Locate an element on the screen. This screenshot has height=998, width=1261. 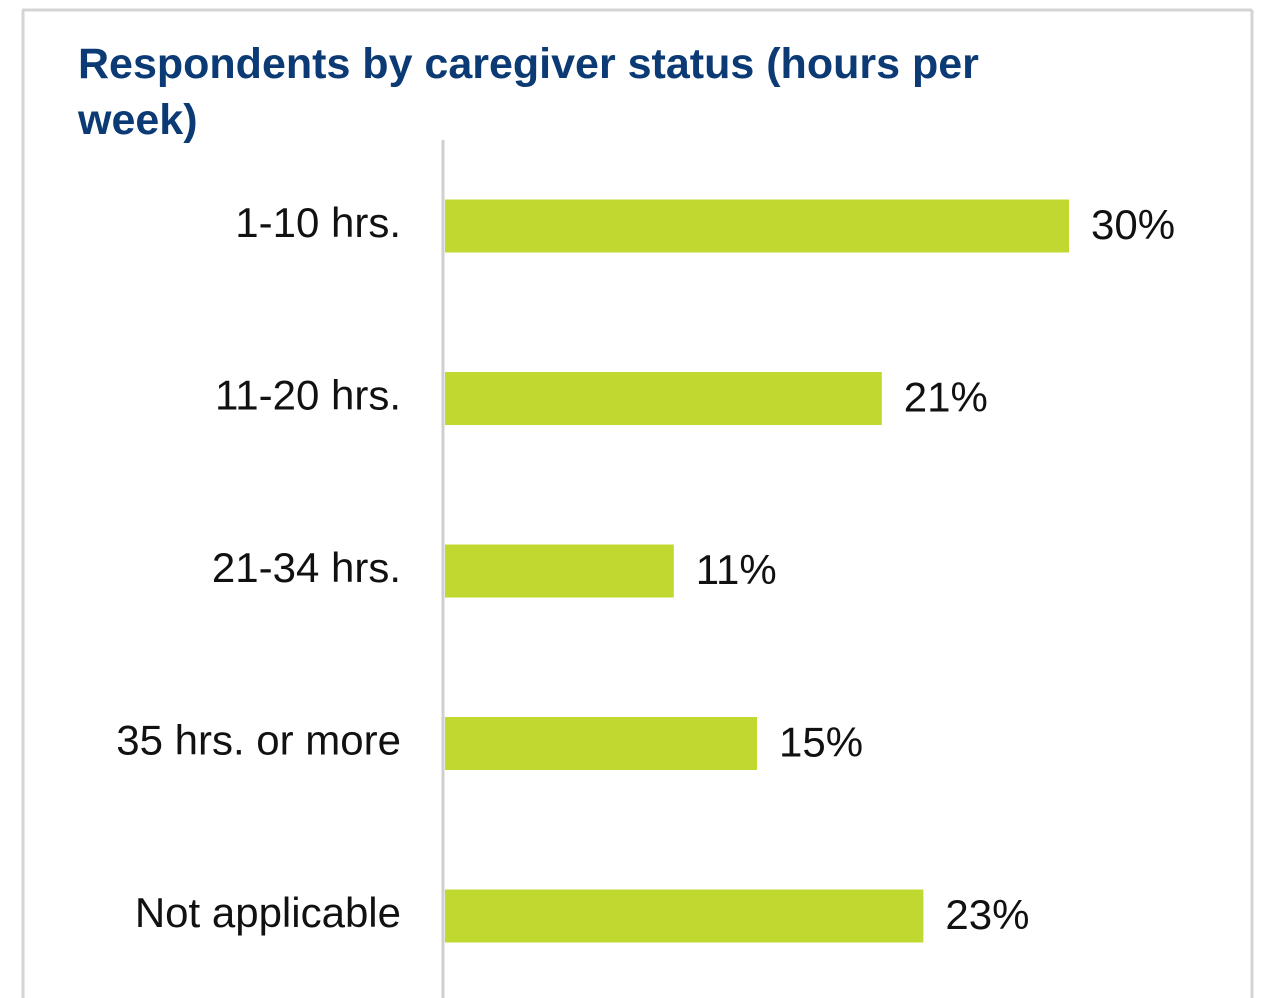
value-label: 11% is located at coordinates (736, 569).